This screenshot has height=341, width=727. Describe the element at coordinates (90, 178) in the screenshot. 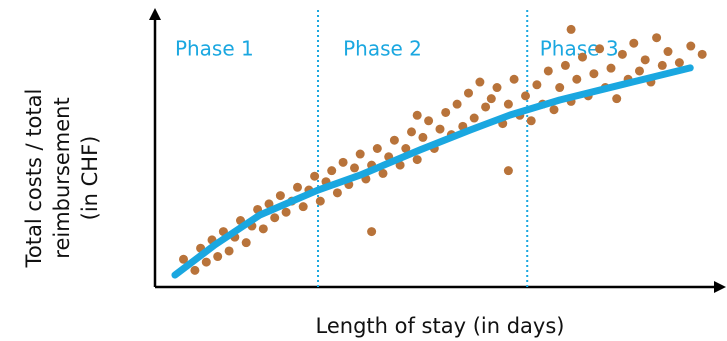

I see `y-axis-label-line: (in CHF)` at that location.